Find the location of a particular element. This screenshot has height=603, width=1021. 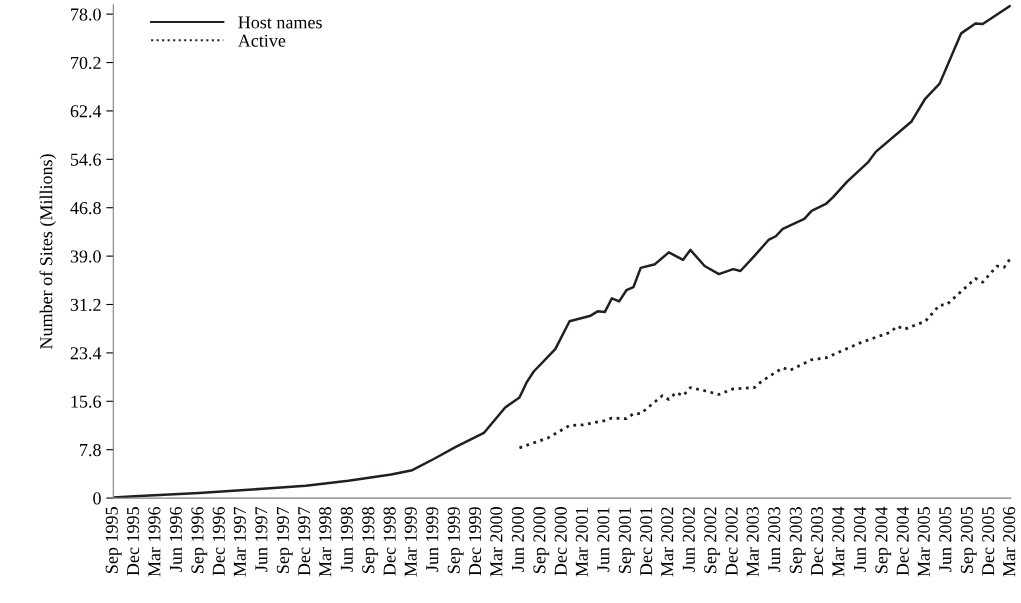

legend-label: Active is located at coordinates (261, 40).